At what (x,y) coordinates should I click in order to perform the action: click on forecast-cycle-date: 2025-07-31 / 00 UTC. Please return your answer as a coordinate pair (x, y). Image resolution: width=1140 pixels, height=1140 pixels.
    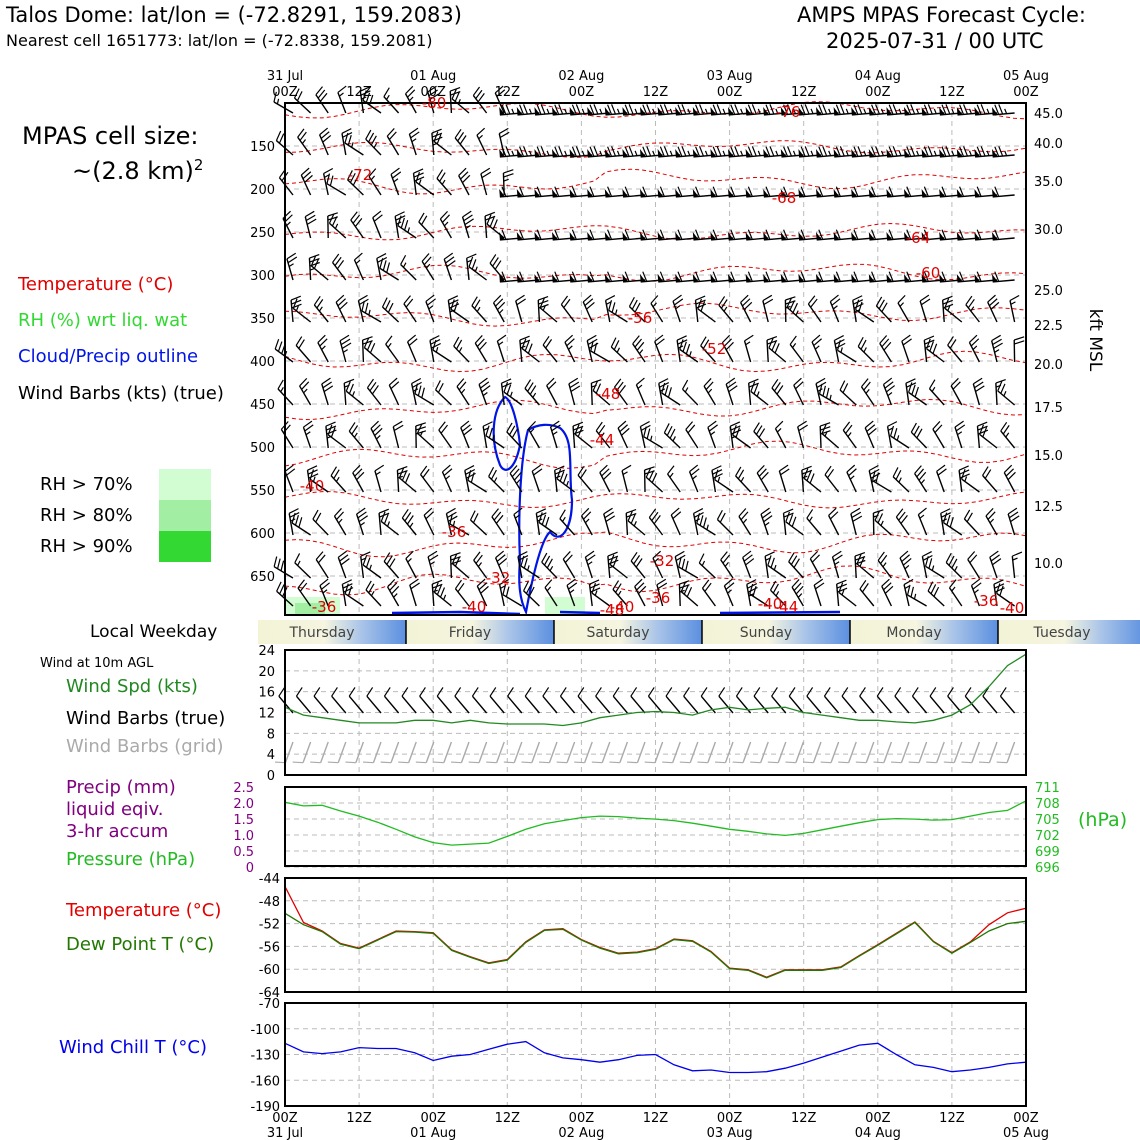
    Looking at the image, I should click on (935, 41).